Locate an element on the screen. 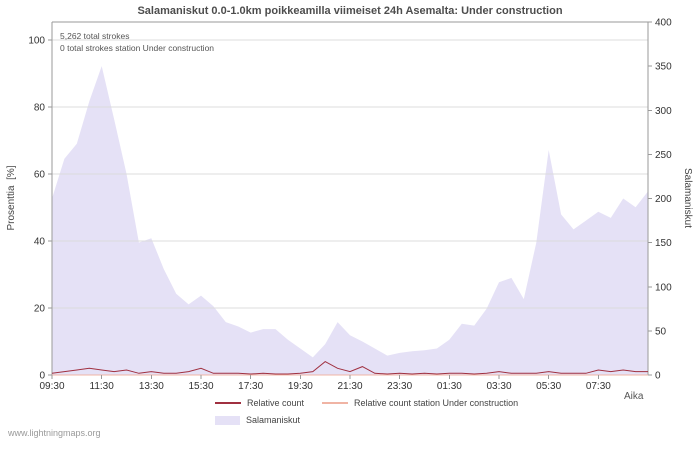 The height and width of the screenshot is (450, 700). left-tick-label: 20 is located at coordinates (40, 309).